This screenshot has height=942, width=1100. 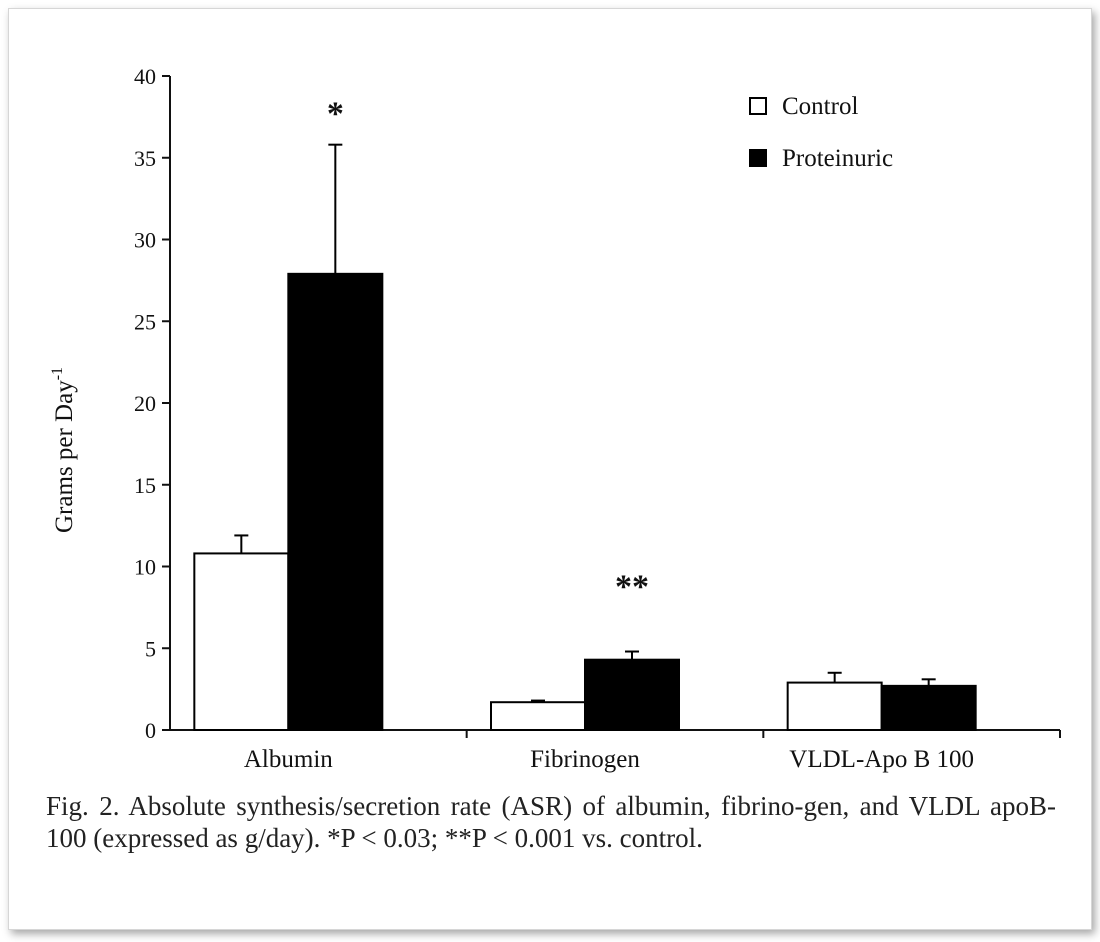 What do you see at coordinates (145, 485) in the screenshot?
I see `y-tick-label: 15` at bounding box center [145, 485].